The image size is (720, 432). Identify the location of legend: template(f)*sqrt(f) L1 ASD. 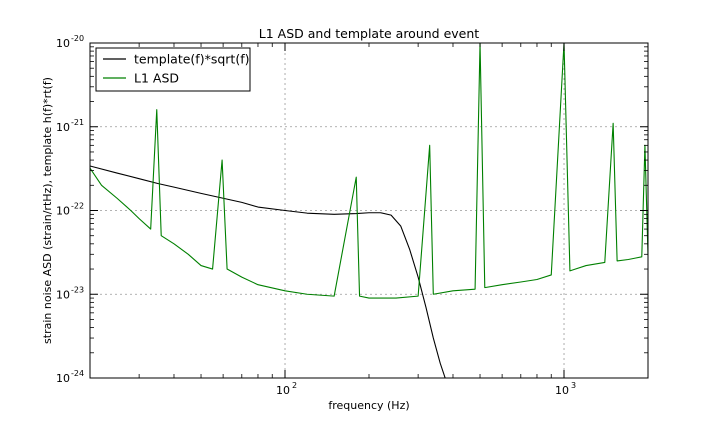
(173, 69).